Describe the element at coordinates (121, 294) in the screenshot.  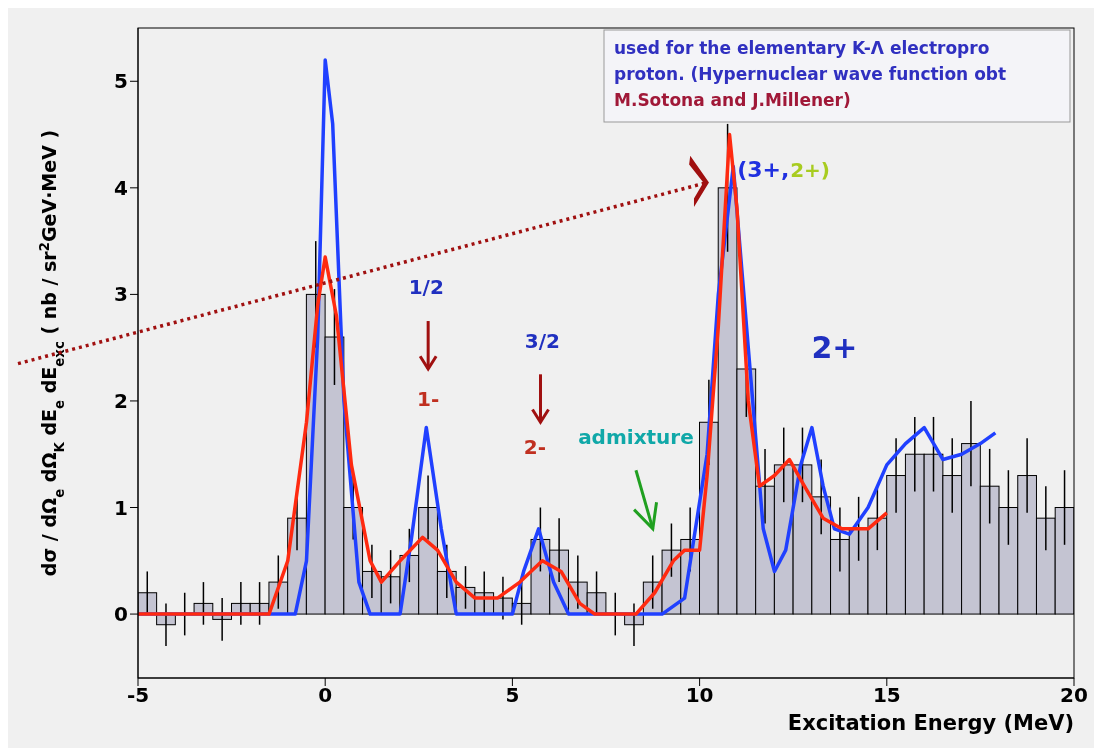
I see `y-tick-label: 3` at that location.